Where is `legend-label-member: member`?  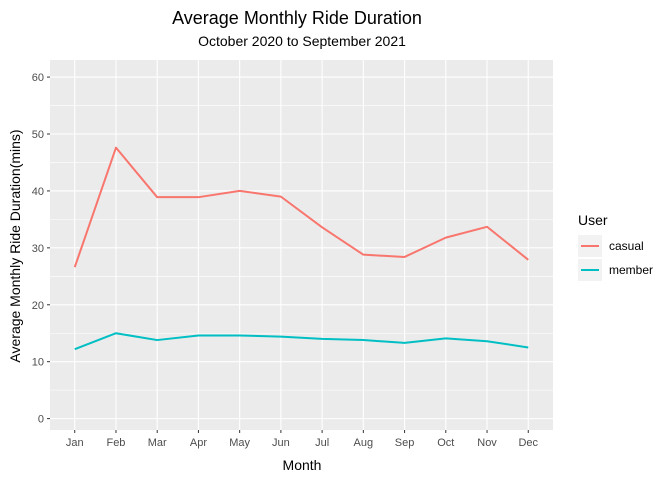 legend-label-member: member is located at coordinates (631, 270).